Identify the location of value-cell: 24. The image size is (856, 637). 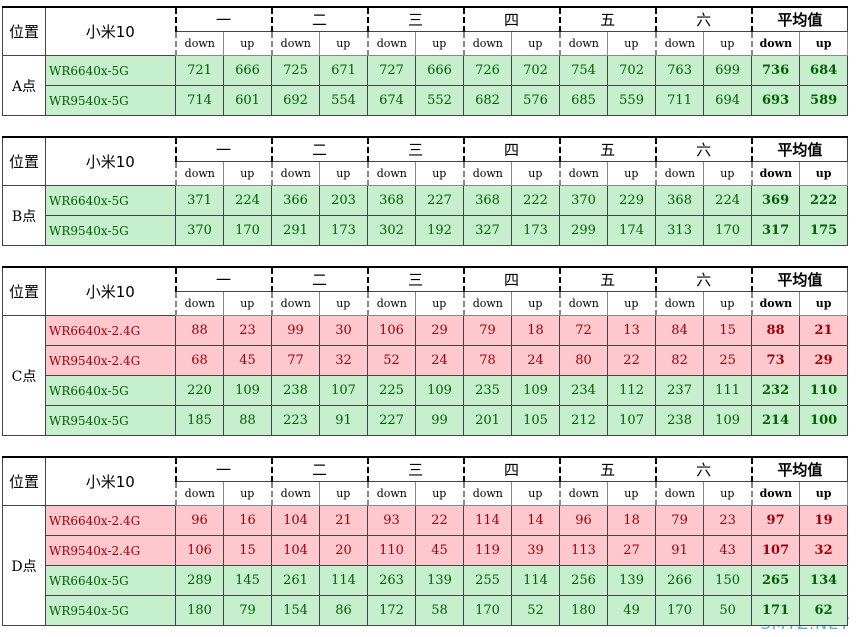
(536, 360).